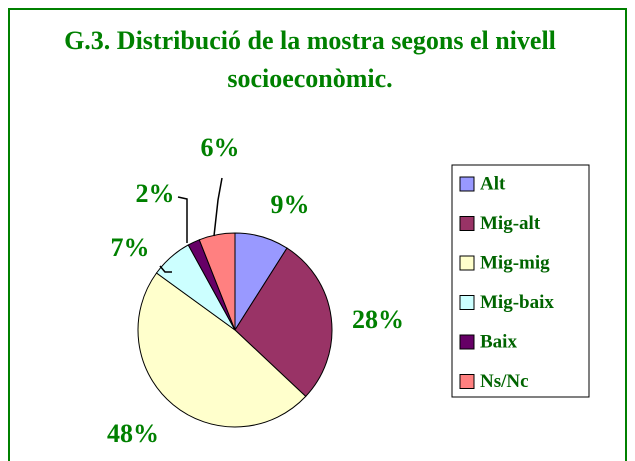  Describe the element at coordinates (290, 204) in the screenshot. I see `data-label: 9%` at that location.